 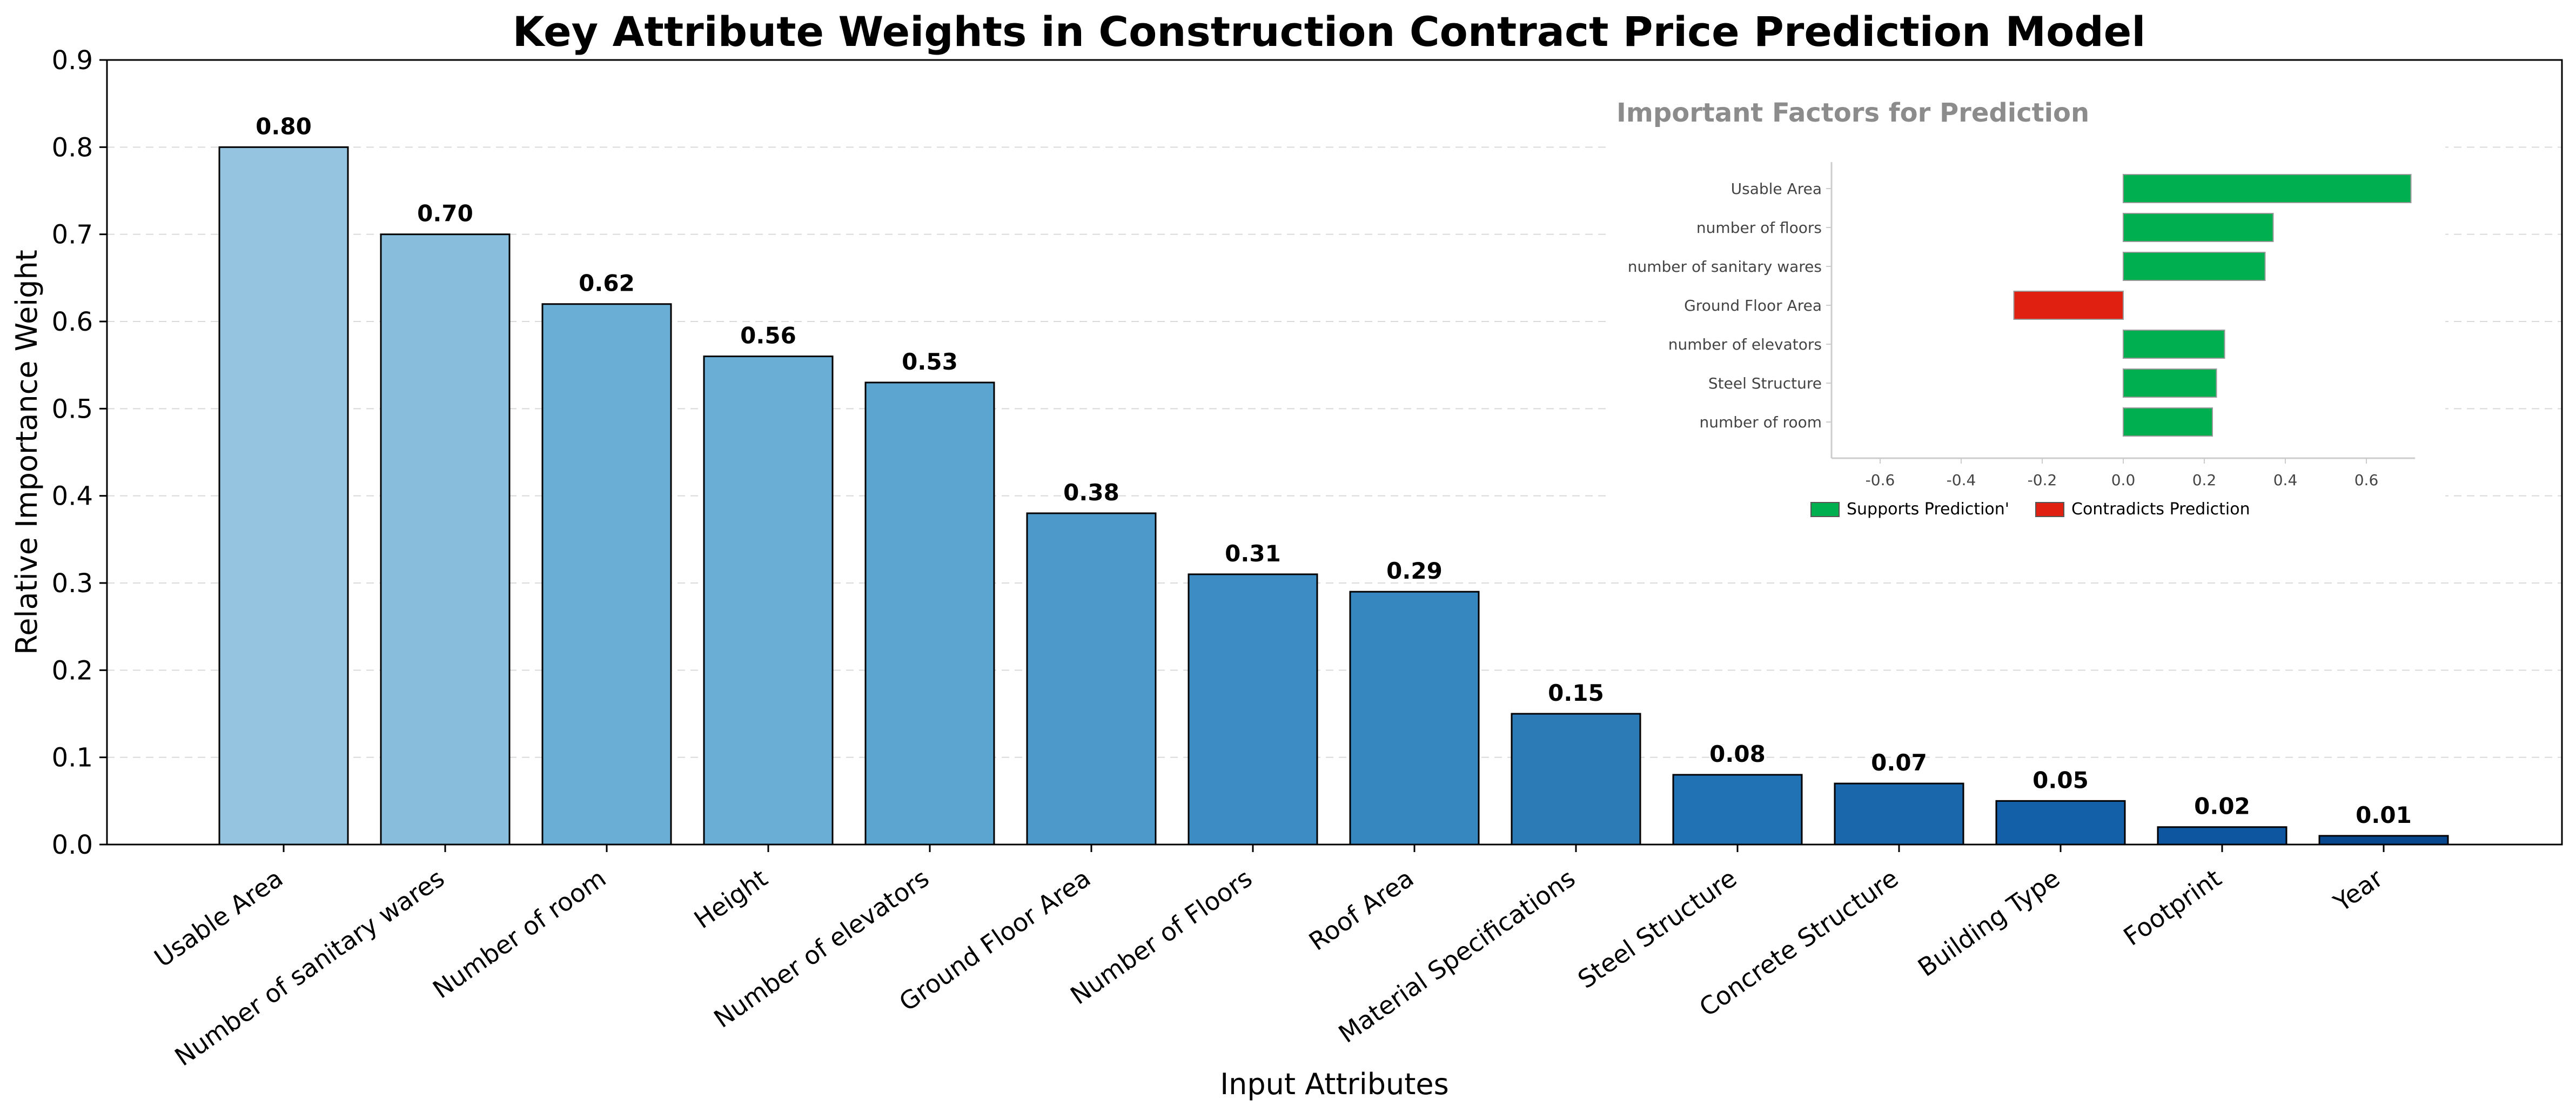 What do you see at coordinates (2160, 510) in the screenshot?
I see `legend-label: Contradicts Prediction` at bounding box center [2160, 510].